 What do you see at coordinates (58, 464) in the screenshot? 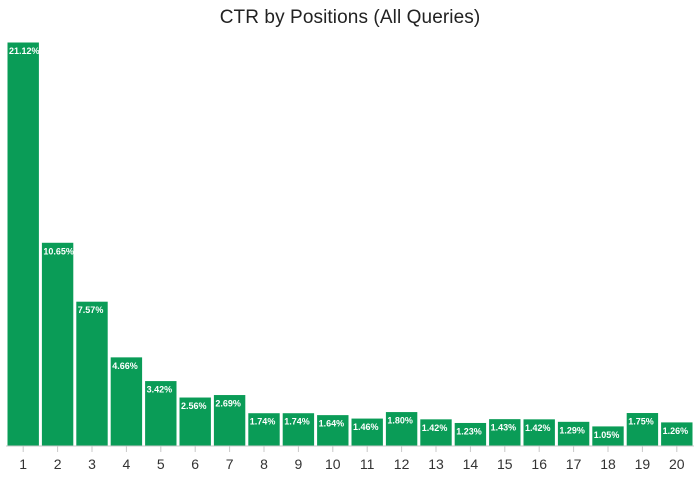
I see `x-axis-tick-label: 2` at bounding box center [58, 464].